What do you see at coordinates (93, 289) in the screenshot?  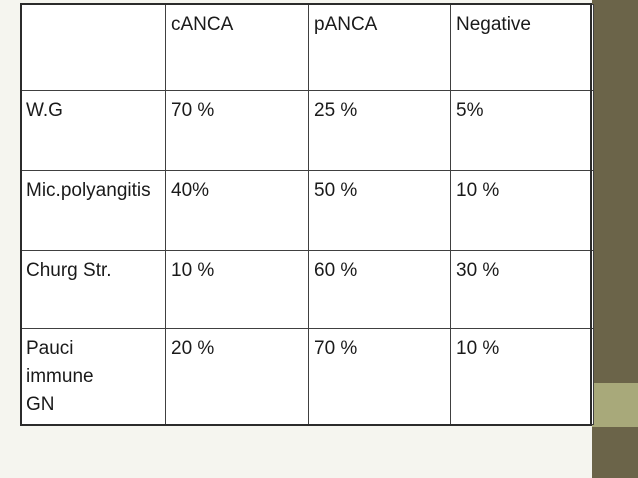 I see `row-label: Churg Str.` at bounding box center [93, 289].